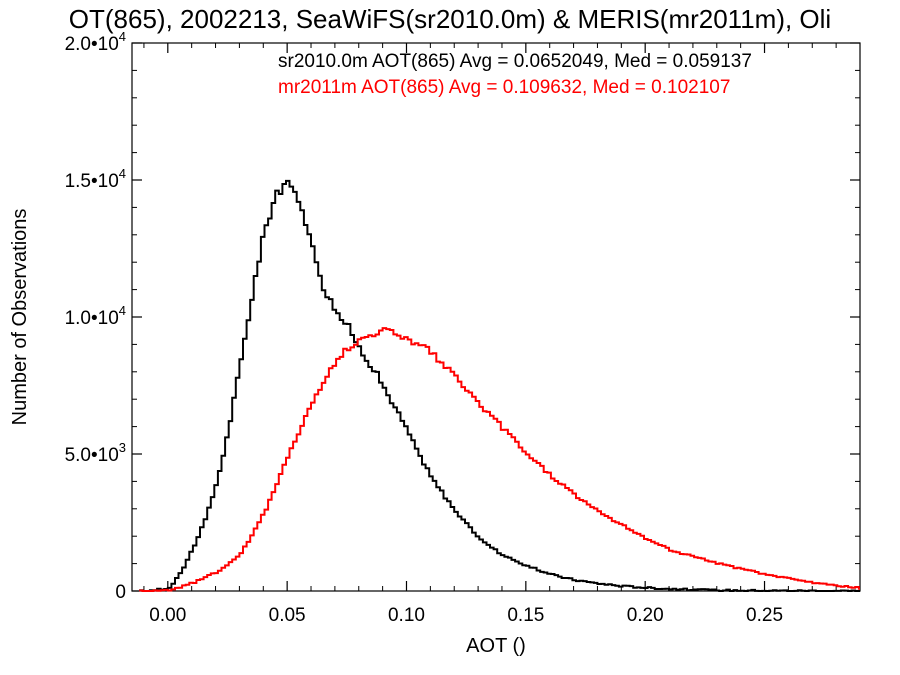 The height and width of the screenshot is (675, 900). What do you see at coordinates (95, 42) in the screenshot?
I see `y-tick-label: 2.0•104` at bounding box center [95, 42].